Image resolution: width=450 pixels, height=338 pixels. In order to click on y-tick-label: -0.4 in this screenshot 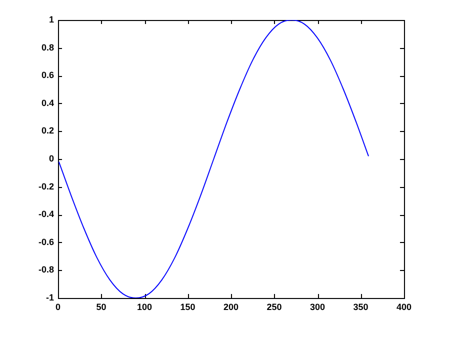, I will do `click(46, 214)`.